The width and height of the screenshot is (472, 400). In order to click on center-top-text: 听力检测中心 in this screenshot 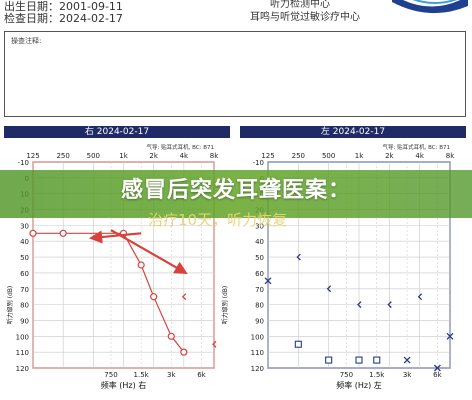, I will do `click(300, 5)`.